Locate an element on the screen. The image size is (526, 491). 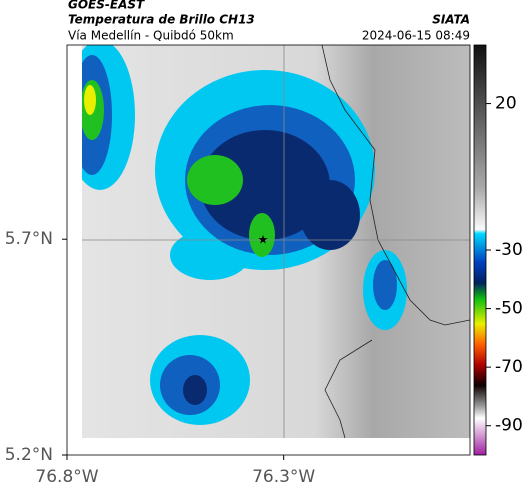
x-tick-label: 76.3°W is located at coordinates (283, 477).